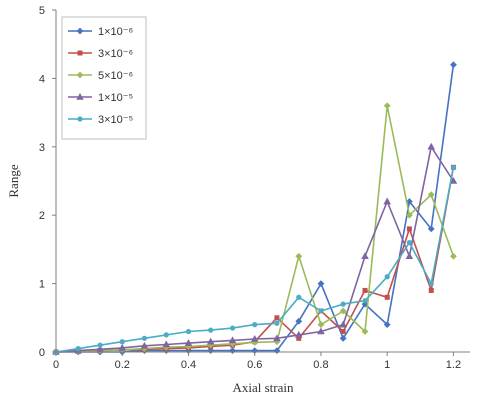 Image resolution: width=480 pixels, height=407 pixels. What do you see at coordinates (115, 54) in the screenshot?
I see `legend-label: 3×10⁻⁶` at bounding box center [115, 54].